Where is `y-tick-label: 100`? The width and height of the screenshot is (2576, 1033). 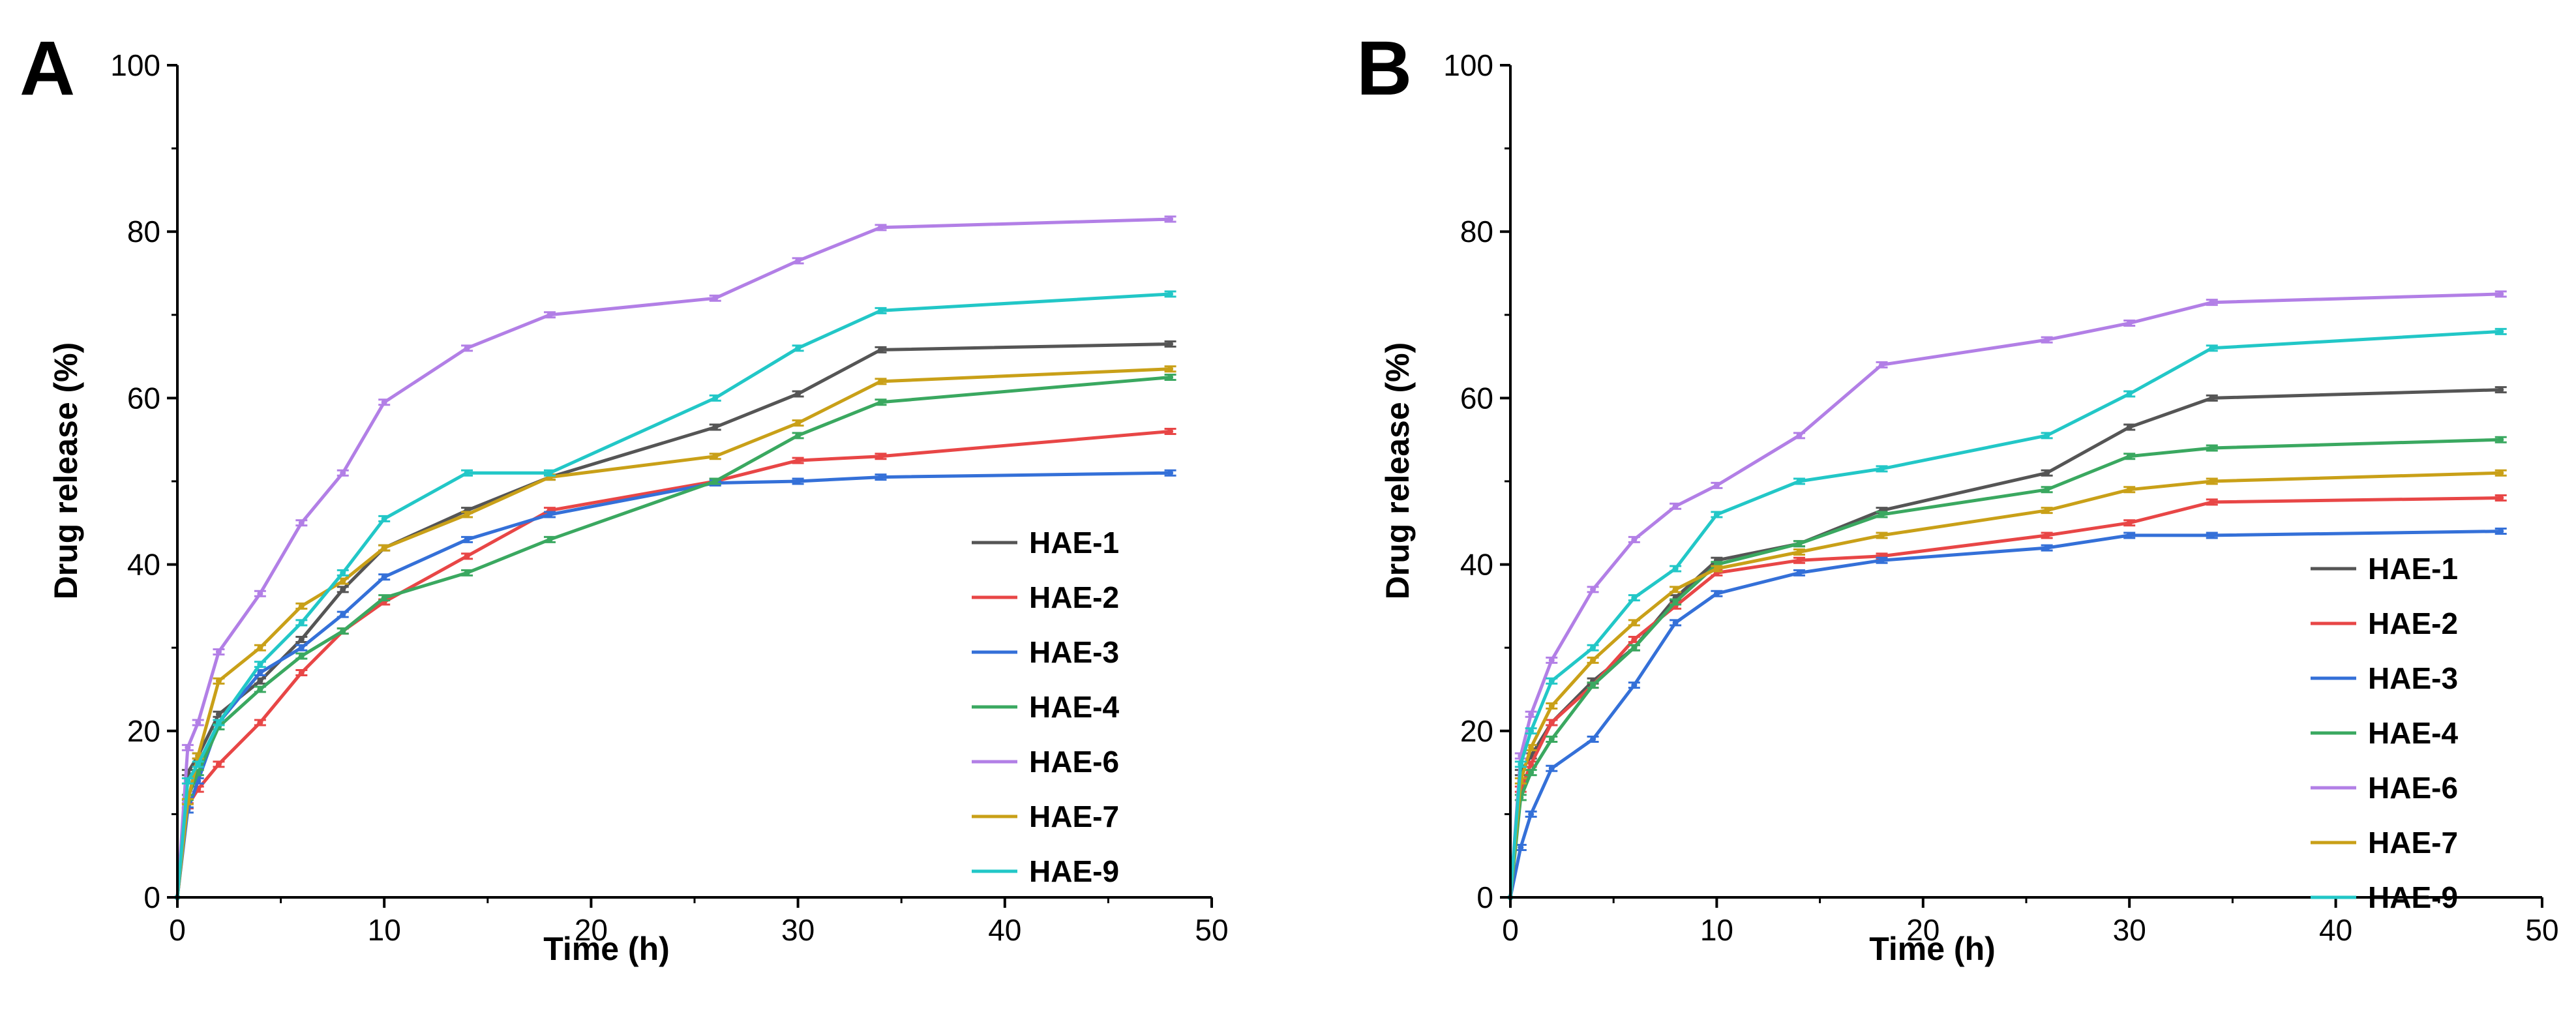 y-tick-label: 100 is located at coordinates (135, 65).